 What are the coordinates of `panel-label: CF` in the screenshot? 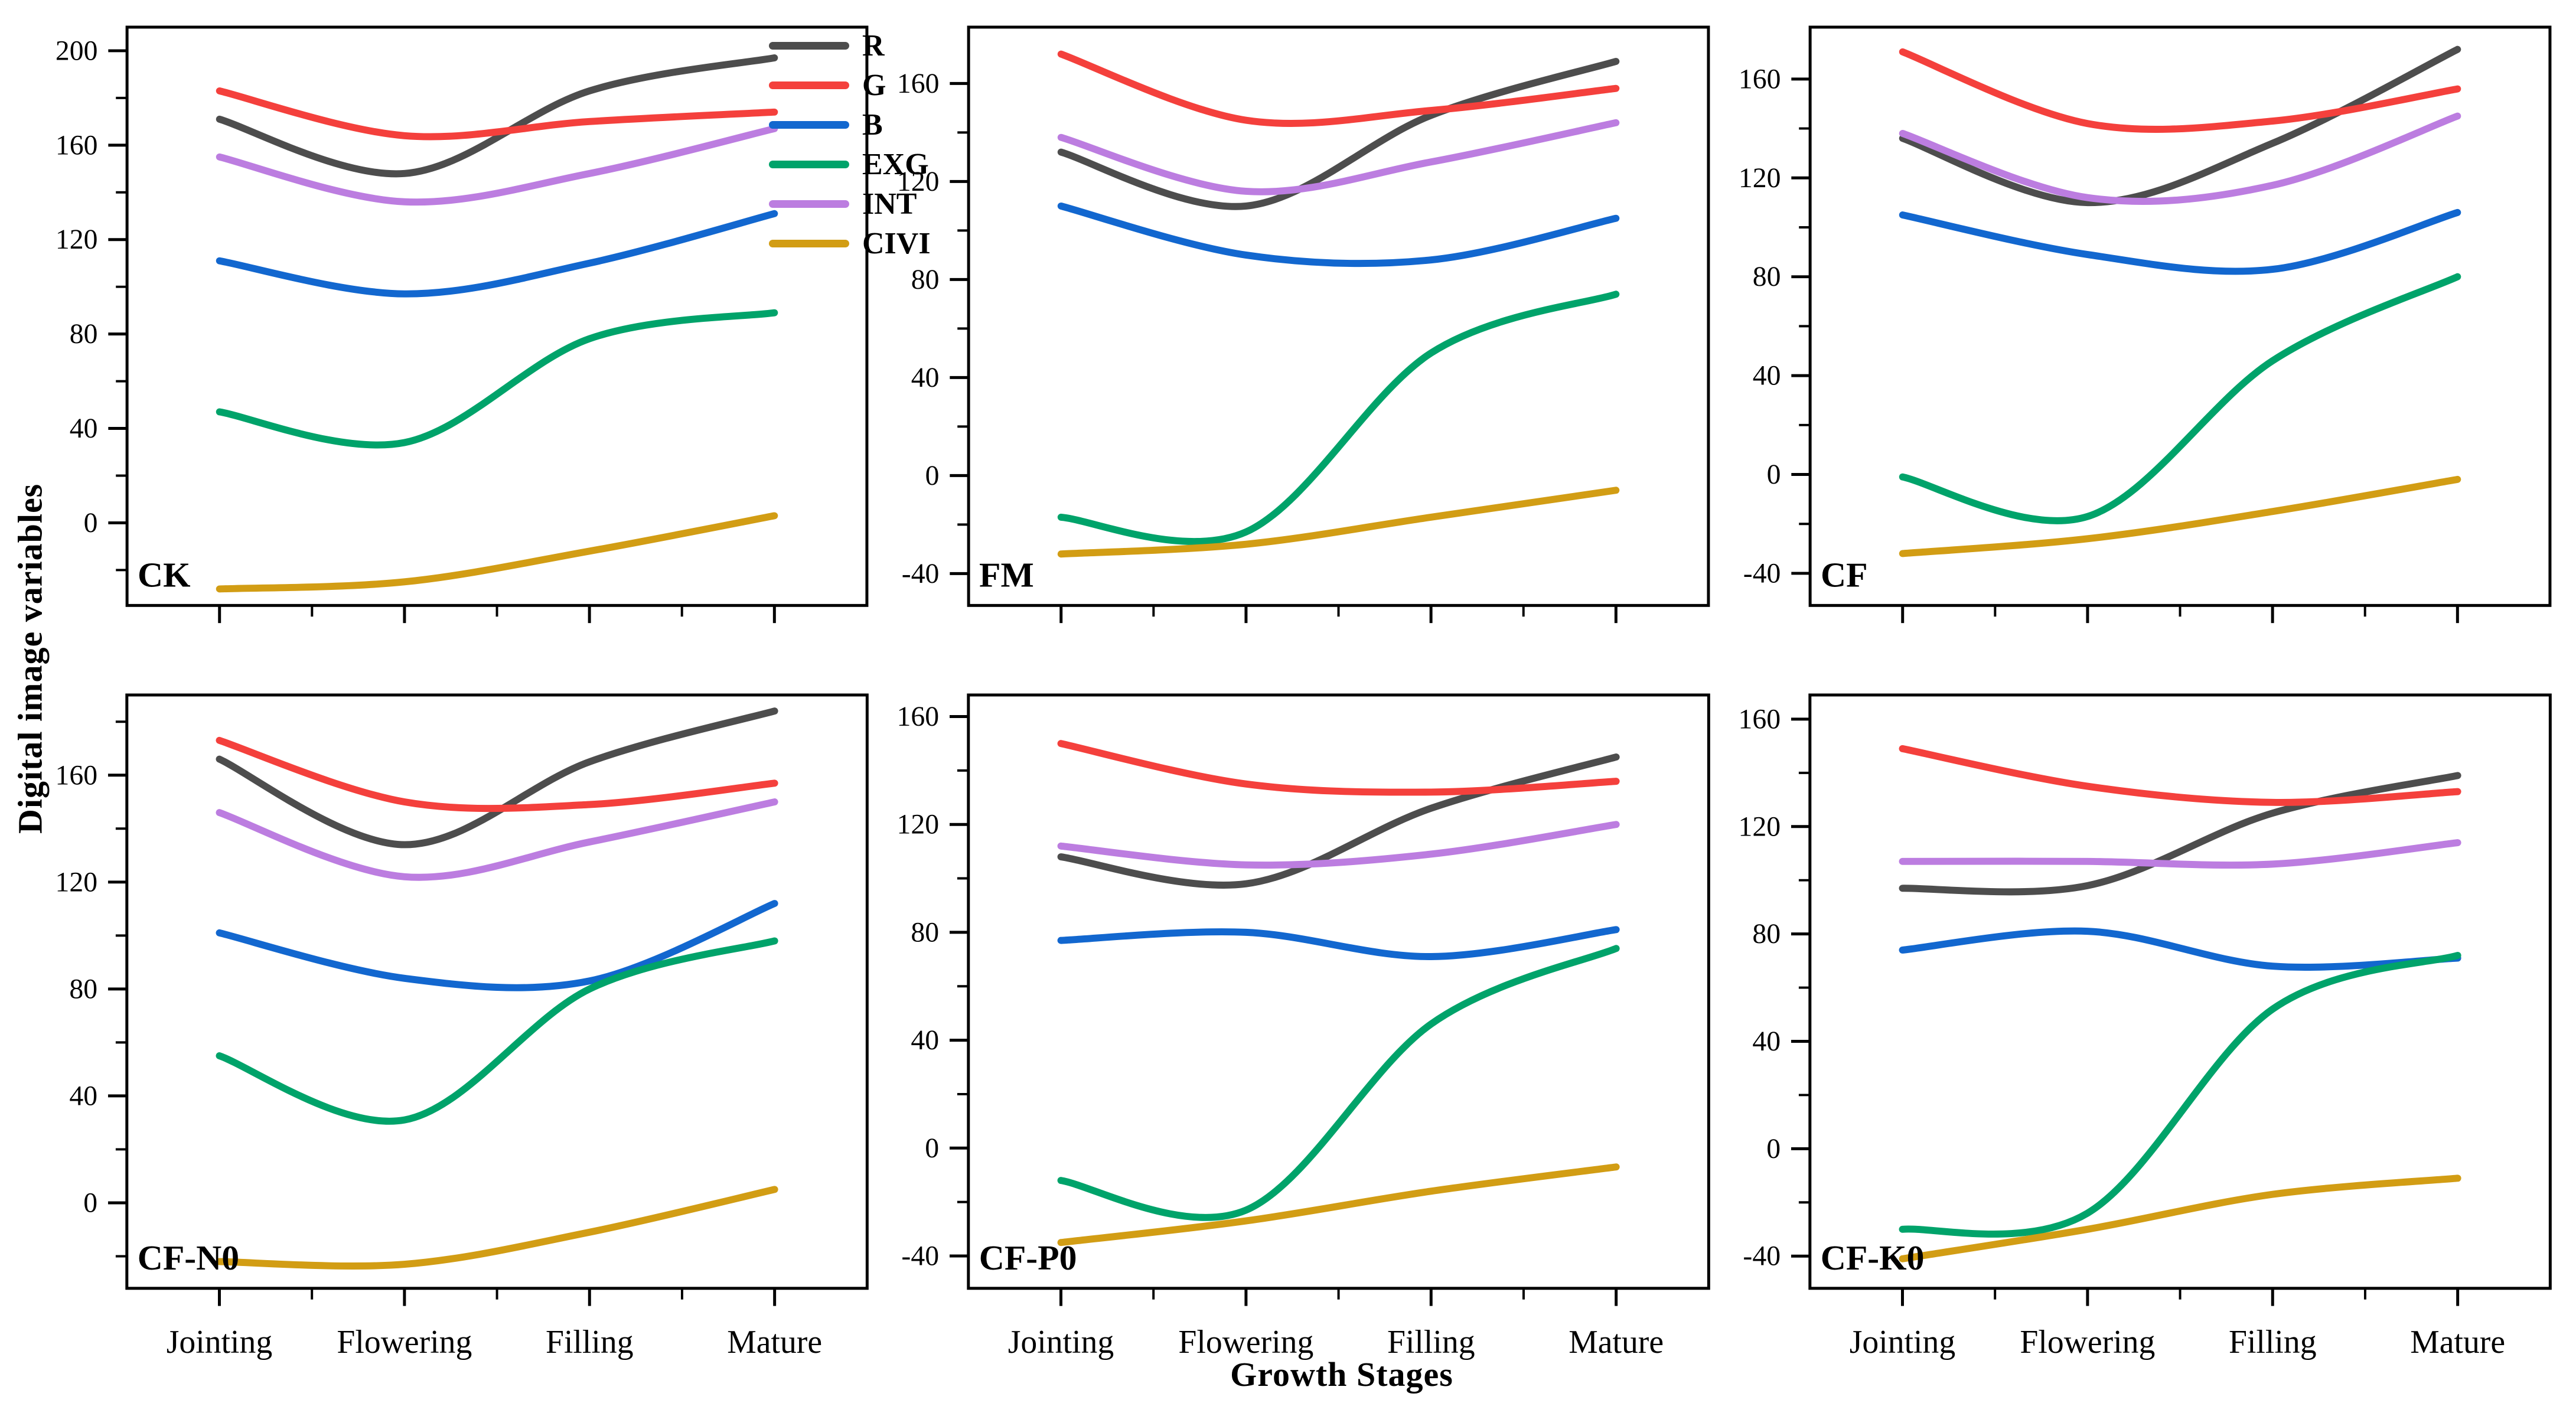 It's located at (1845, 575).